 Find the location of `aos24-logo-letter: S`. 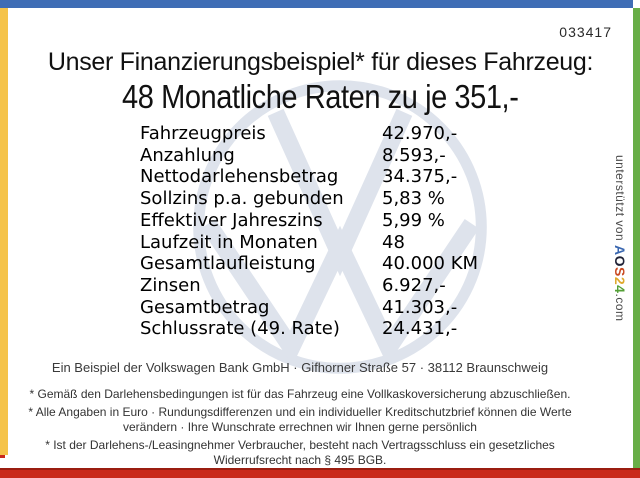

aos24-logo-letter: S is located at coordinates (620, 272).